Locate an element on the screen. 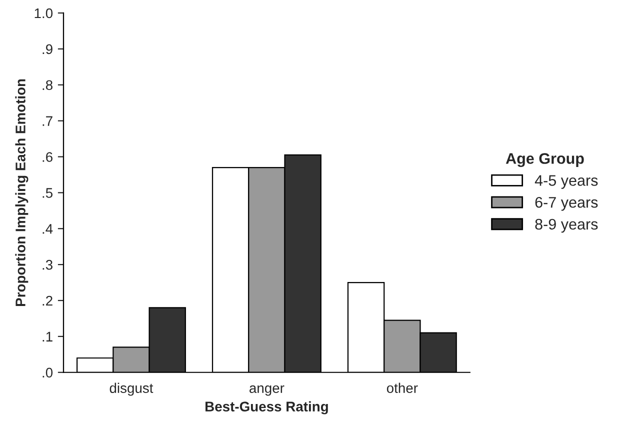  y-tick-label: 1.0 is located at coordinates (43, 13).